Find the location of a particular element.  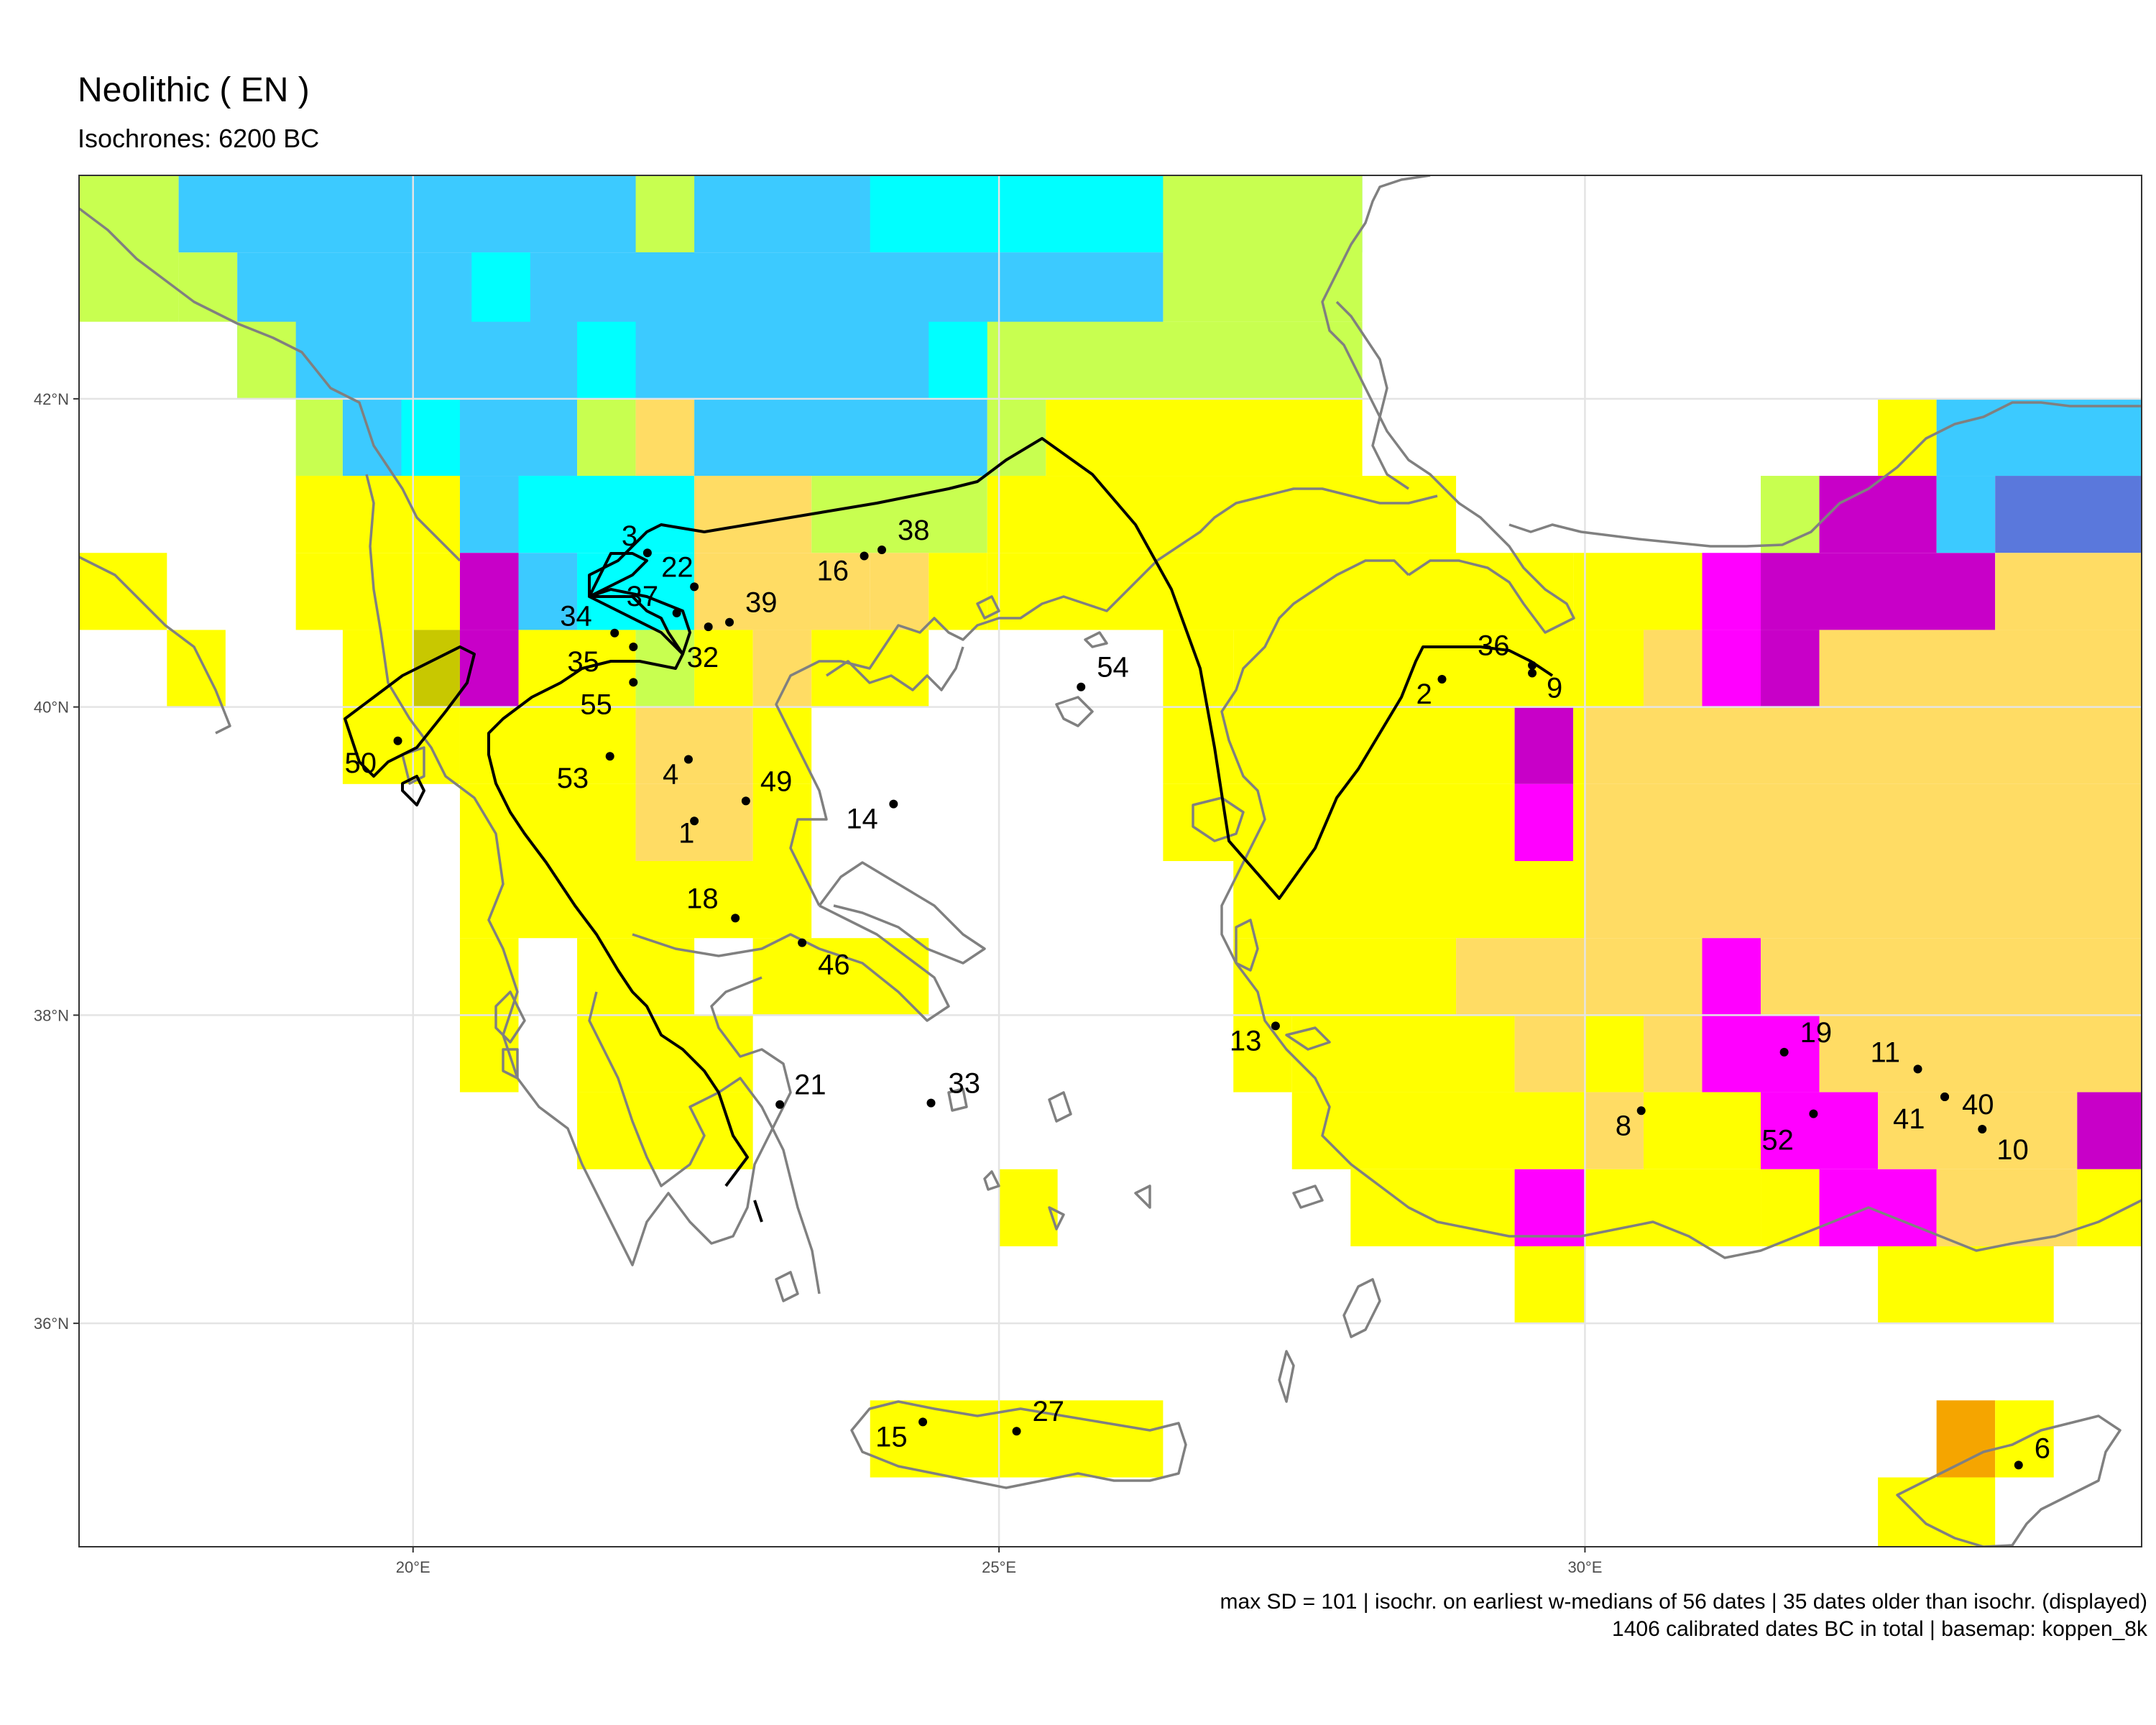

coastline-black-sea-south is located at coordinates (1825, 474).